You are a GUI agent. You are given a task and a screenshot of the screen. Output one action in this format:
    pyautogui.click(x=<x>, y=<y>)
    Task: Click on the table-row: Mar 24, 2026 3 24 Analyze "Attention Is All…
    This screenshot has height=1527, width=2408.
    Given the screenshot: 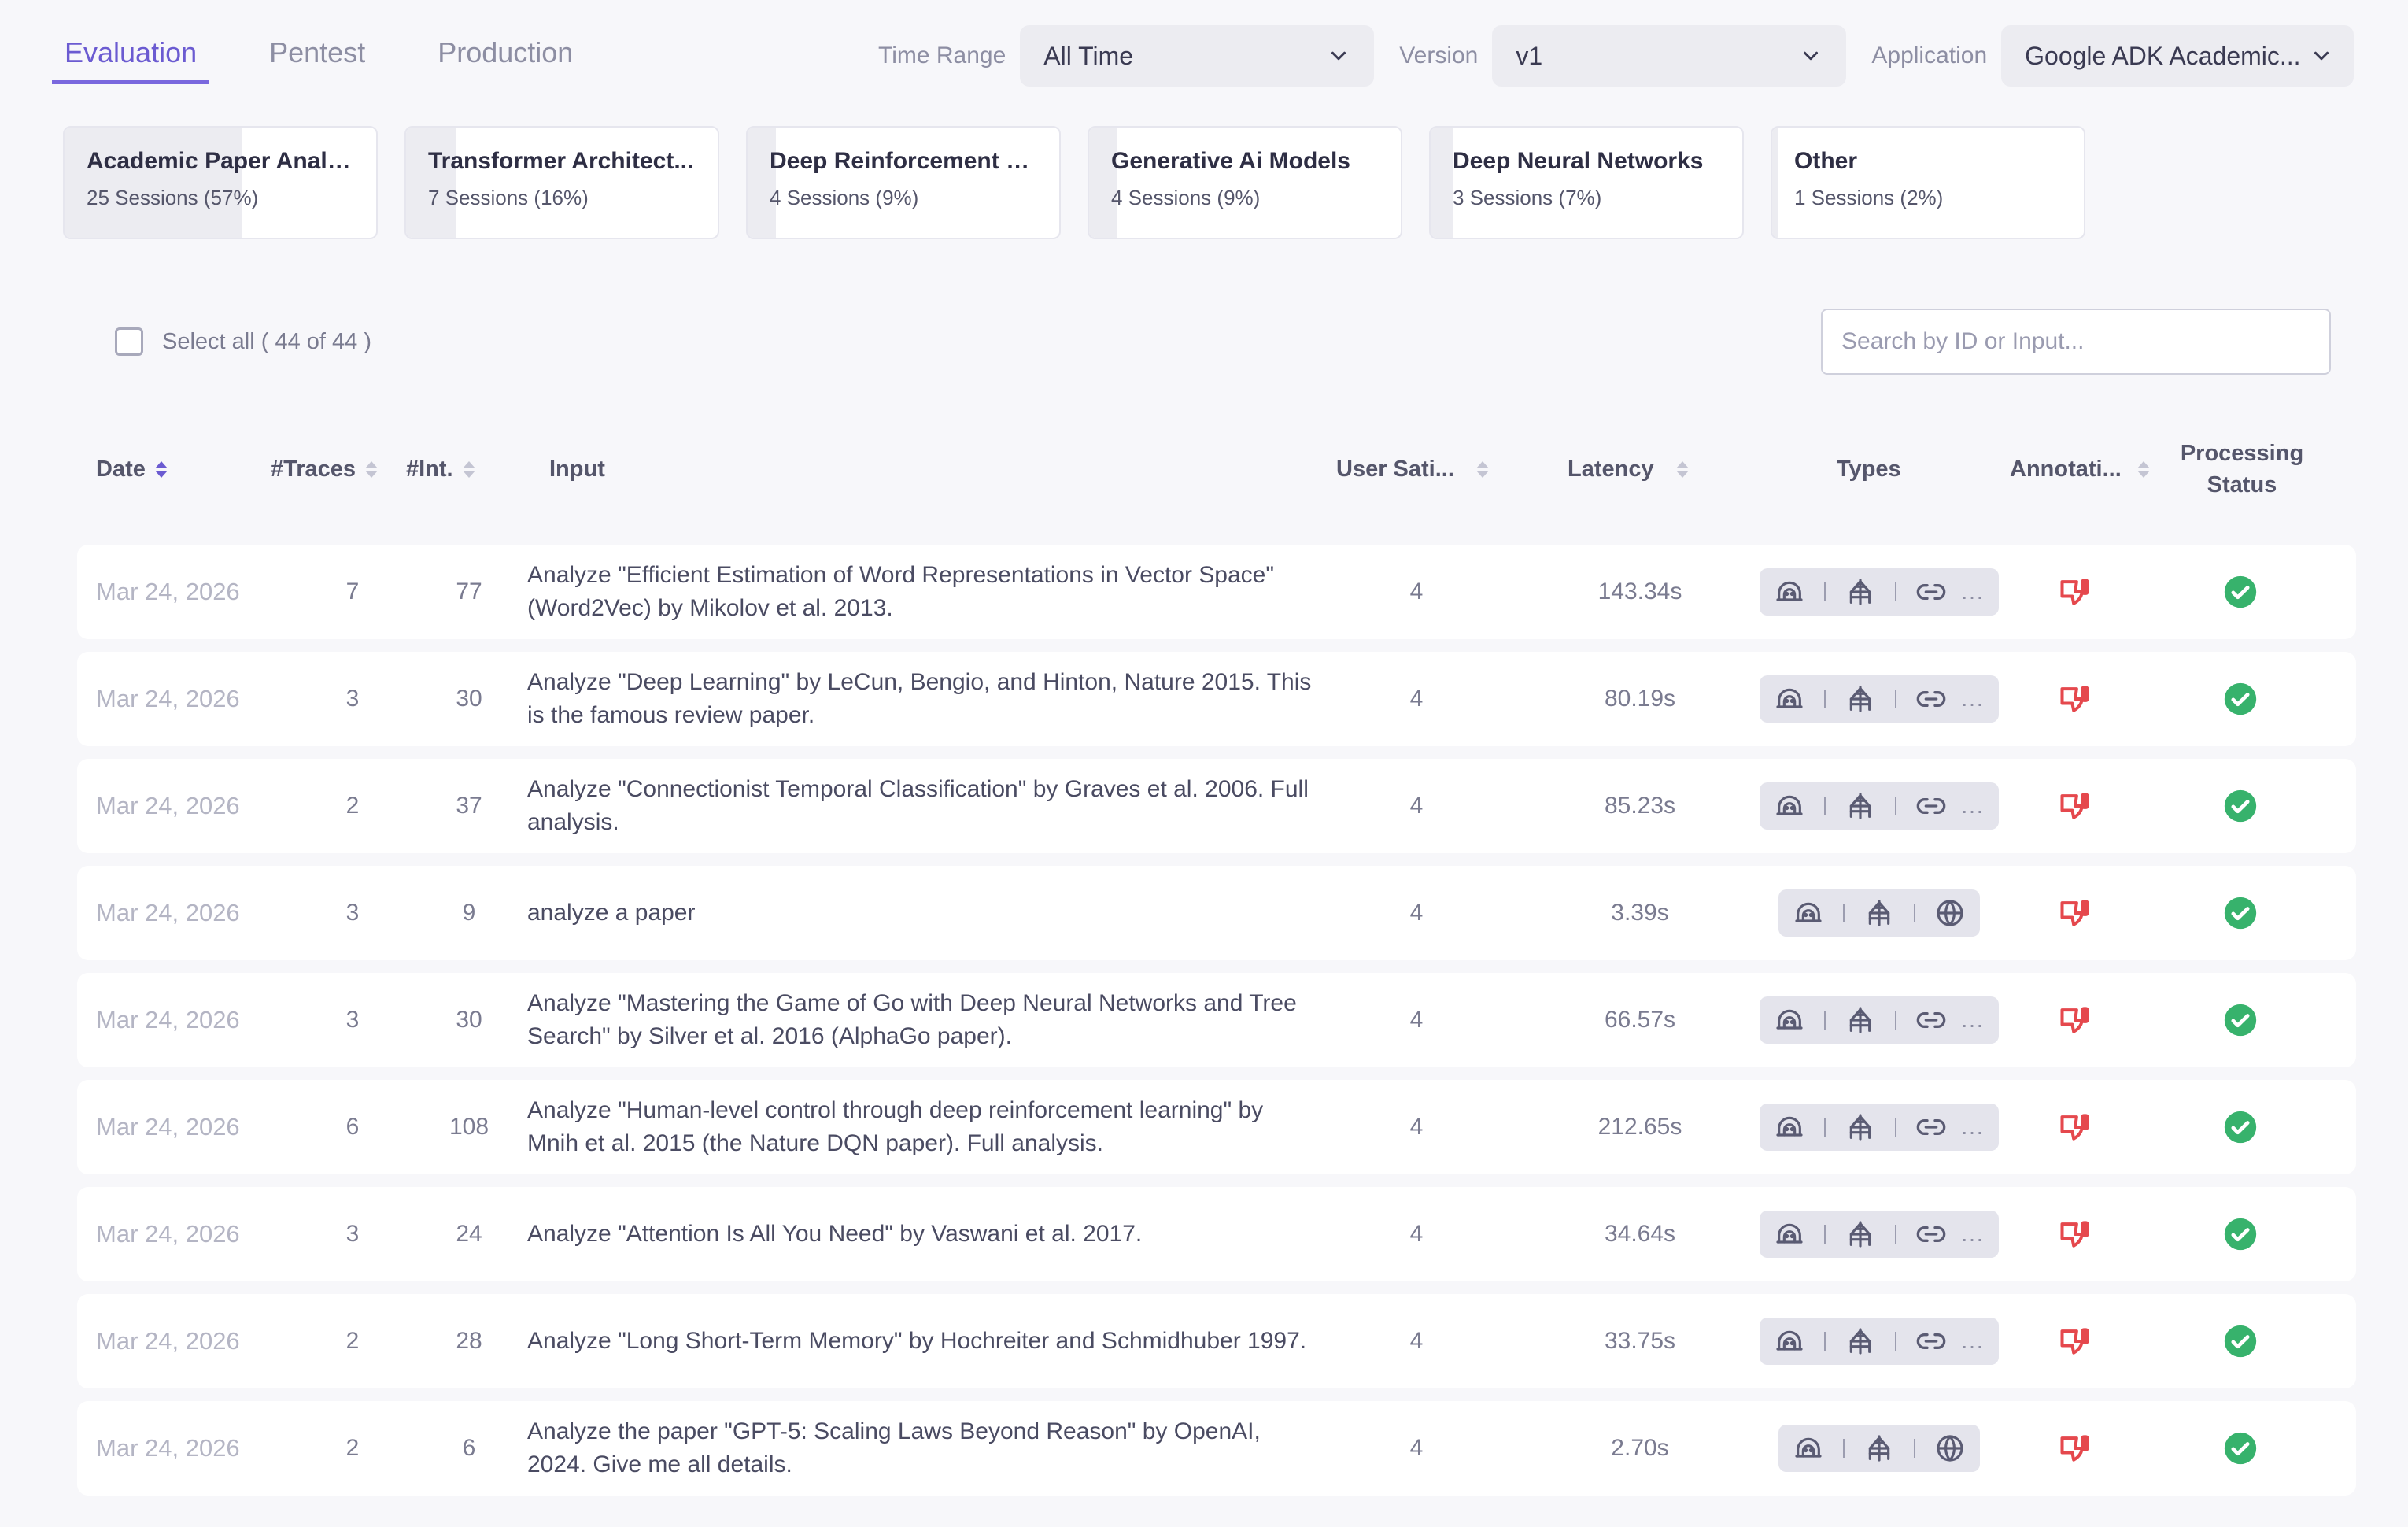 What is the action you would take?
    pyautogui.click(x=1216, y=1234)
    